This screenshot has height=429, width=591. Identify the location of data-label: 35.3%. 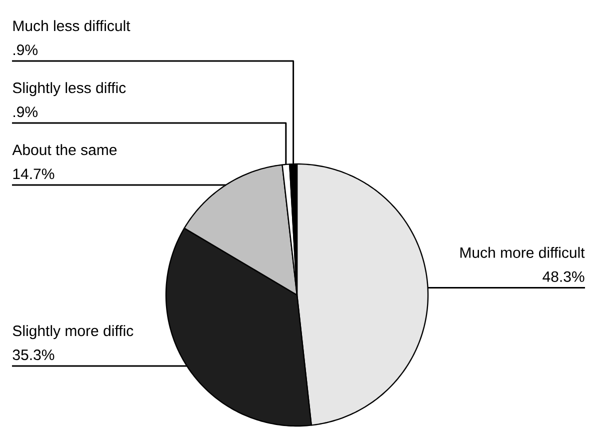
(33, 355).